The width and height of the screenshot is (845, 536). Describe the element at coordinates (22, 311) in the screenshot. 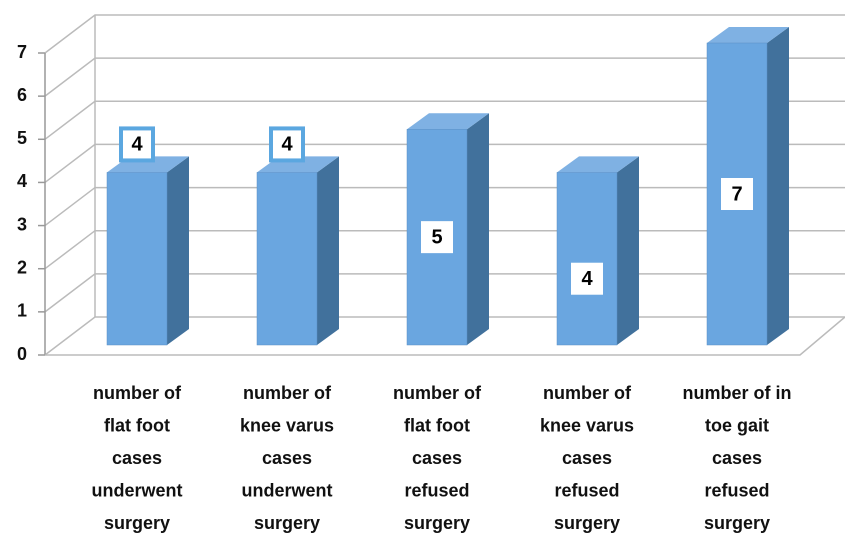

I see `y-tick-label: 1` at that location.